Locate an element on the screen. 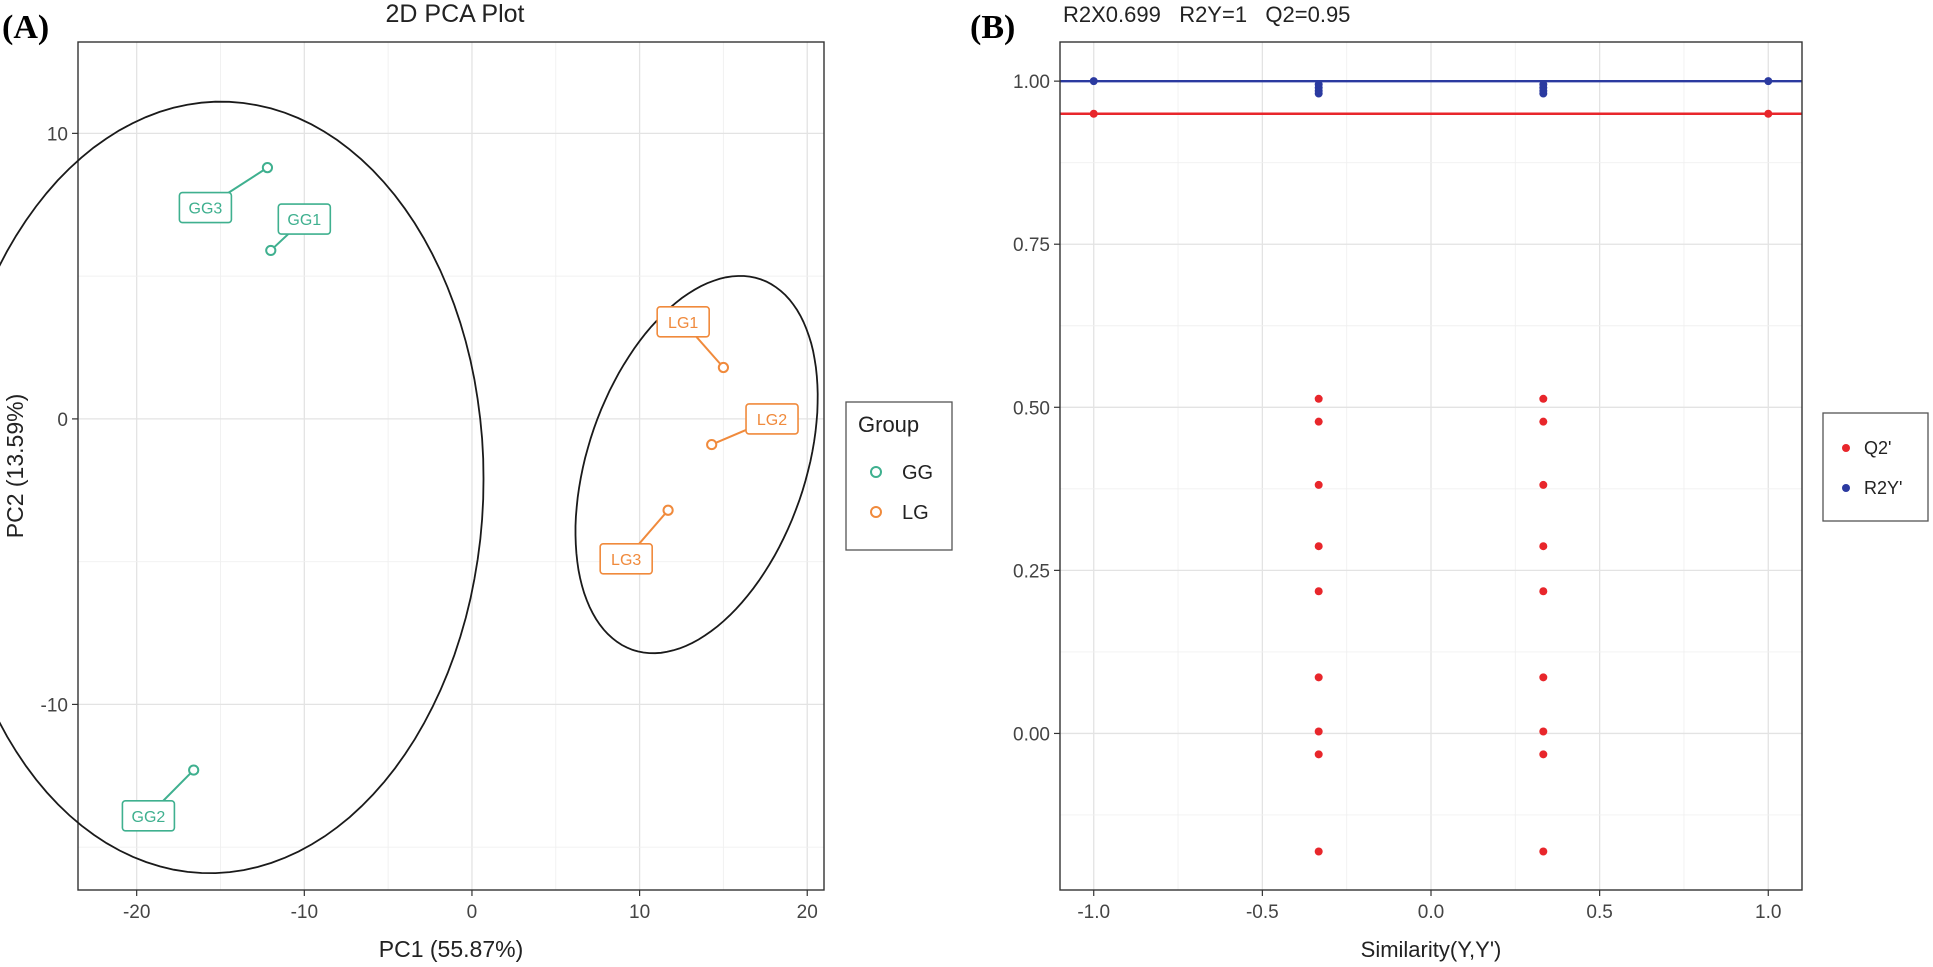 The width and height of the screenshot is (1933, 967). label-box-gg1 is located at coordinates (304, 219).